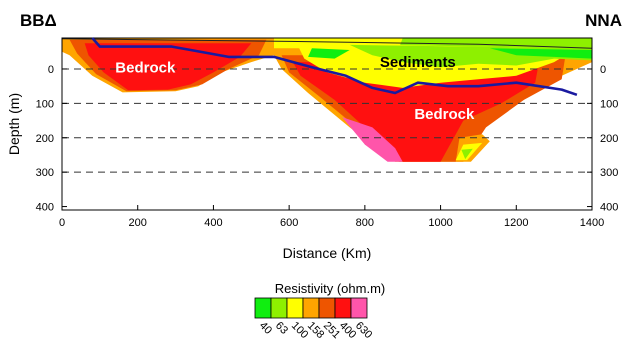  Describe the element at coordinates (145, 67) in the screenshot. I see `annotation-bedrock-0: Bedrock` at that location.